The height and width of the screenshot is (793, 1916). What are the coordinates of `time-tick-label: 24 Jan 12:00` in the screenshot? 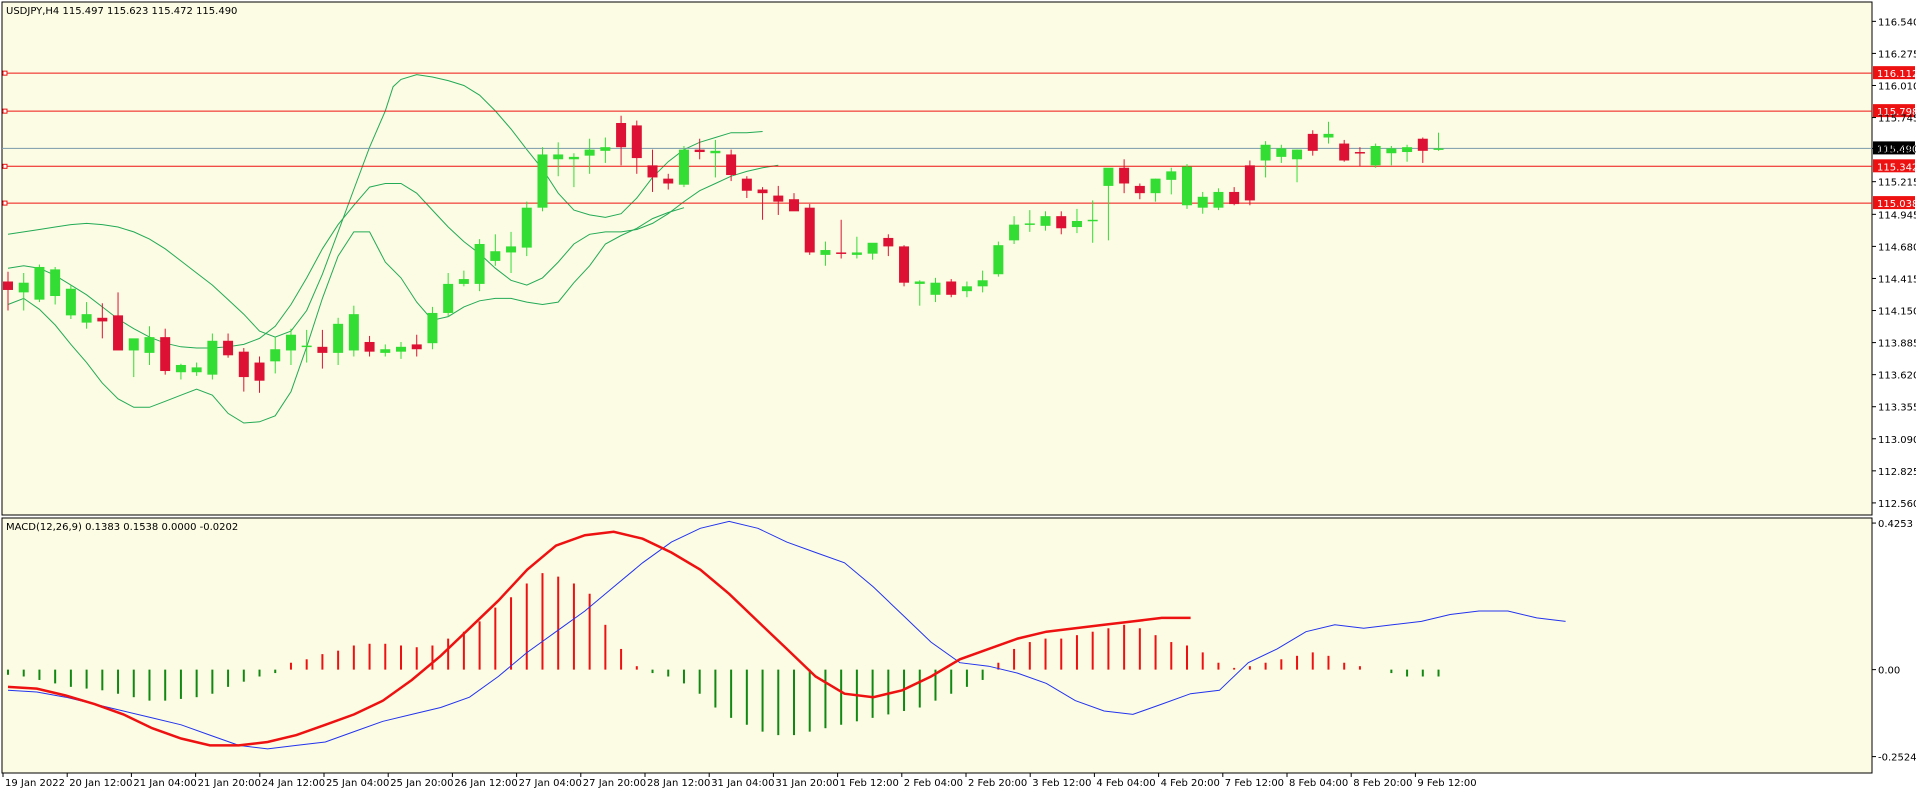 It's located at (293, 783).